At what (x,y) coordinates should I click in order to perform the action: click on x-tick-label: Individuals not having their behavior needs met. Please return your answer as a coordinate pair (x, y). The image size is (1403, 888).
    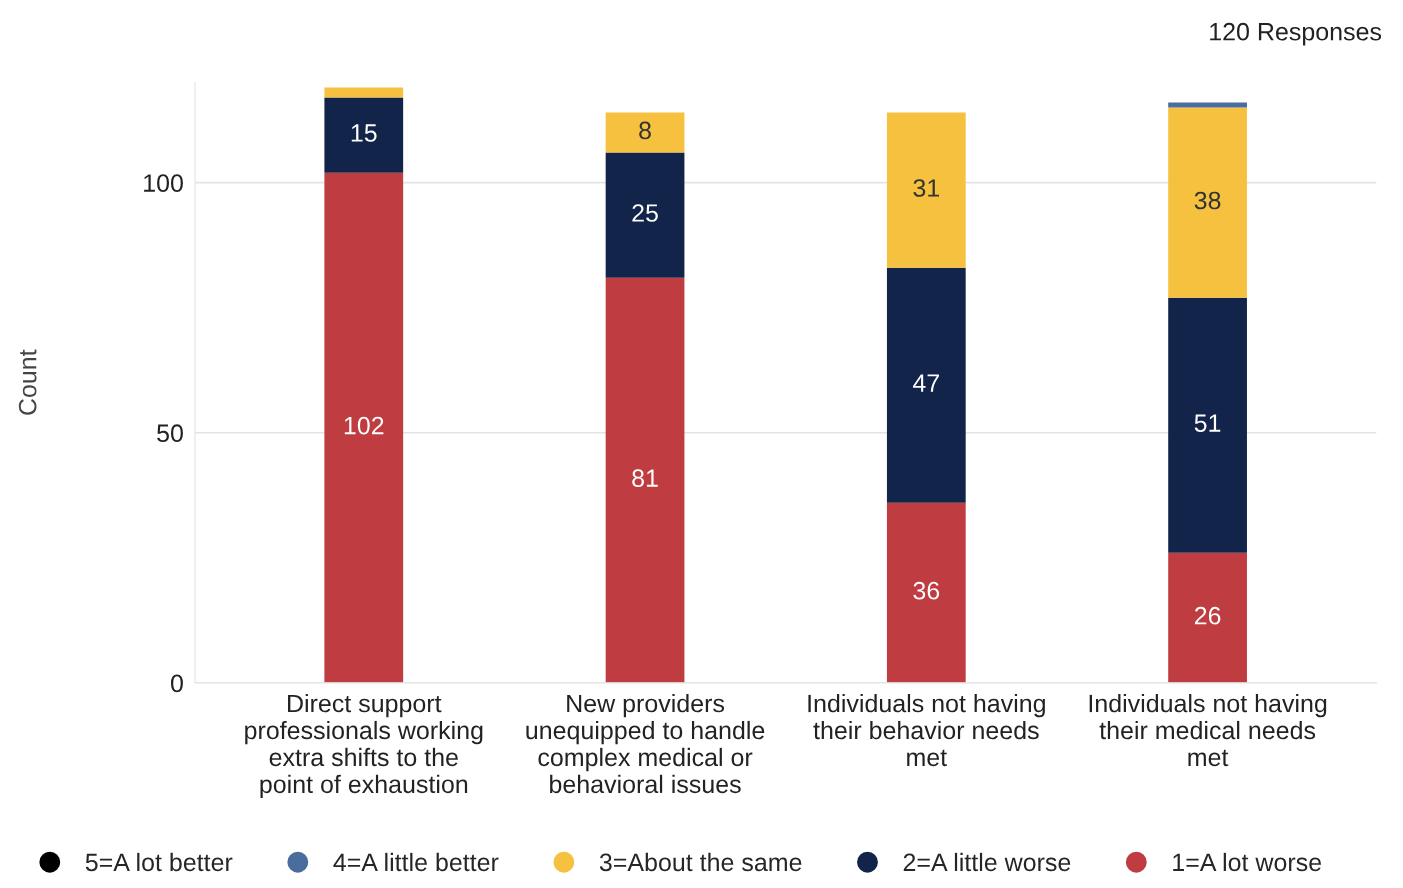
    Looking at the image, I should click on (926, 730).